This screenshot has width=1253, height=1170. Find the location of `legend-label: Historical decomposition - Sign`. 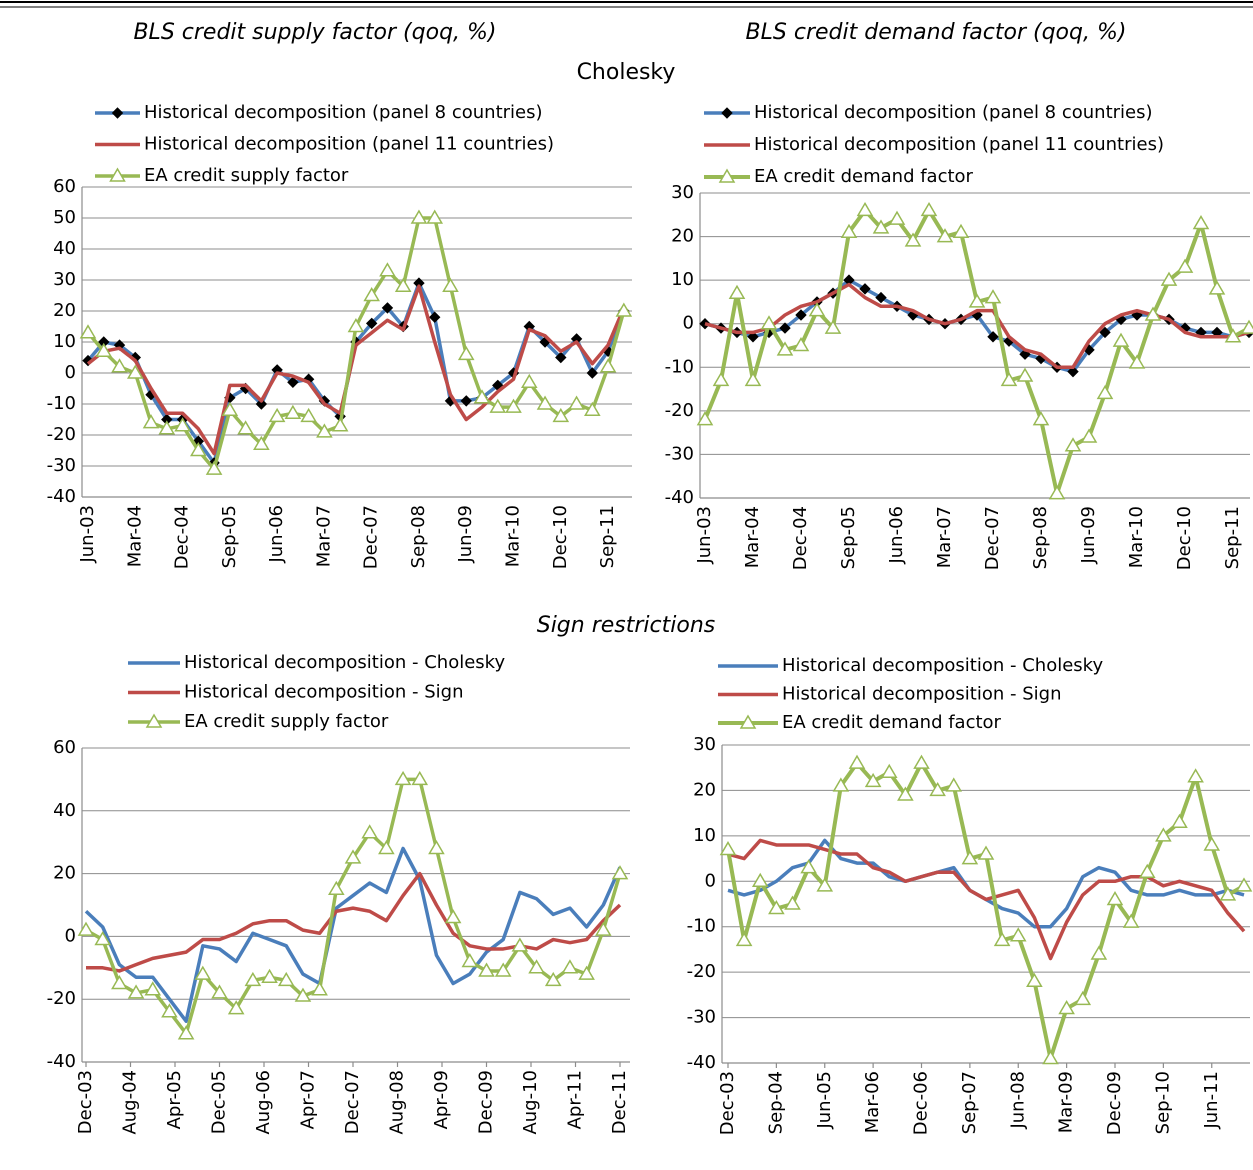

legend-label: Historical decomposition - Sign is located at coordinates (323, 692).